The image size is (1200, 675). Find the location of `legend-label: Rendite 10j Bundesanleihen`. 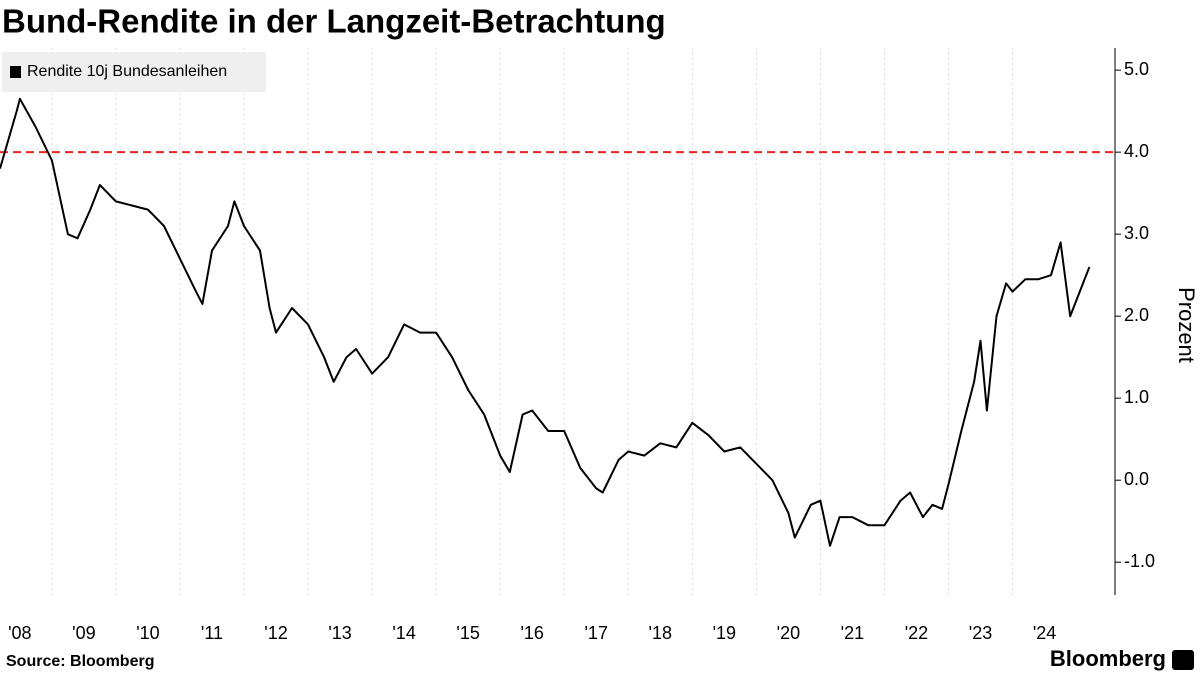

legend-label: Rendite 10j Bundesanleihen is located at coordinates (127, 71).